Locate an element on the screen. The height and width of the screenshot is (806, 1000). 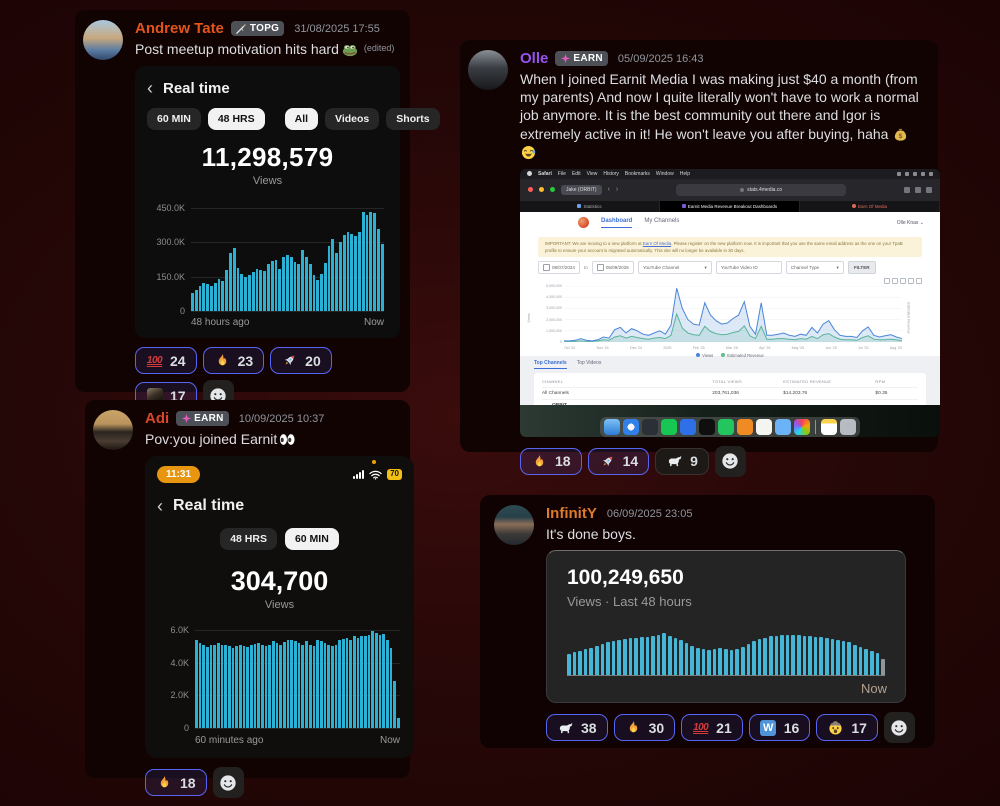
banner-link: Earn Of Media is located at coordinates (657, 243).